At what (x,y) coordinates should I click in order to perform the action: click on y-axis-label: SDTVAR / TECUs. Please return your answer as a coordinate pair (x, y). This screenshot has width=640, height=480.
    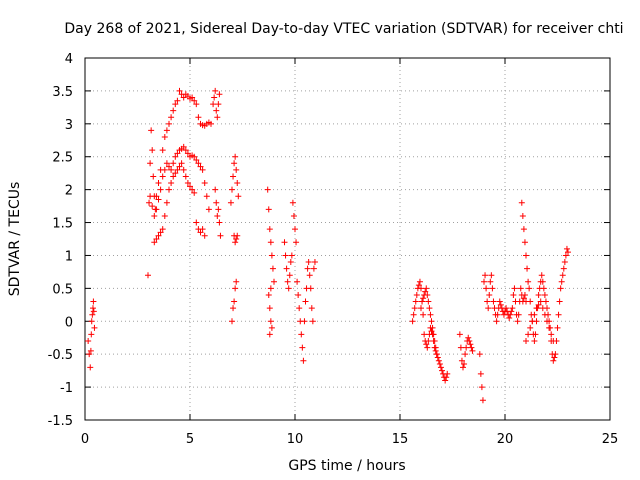
    Looking at the image, I should click on (15, 239).